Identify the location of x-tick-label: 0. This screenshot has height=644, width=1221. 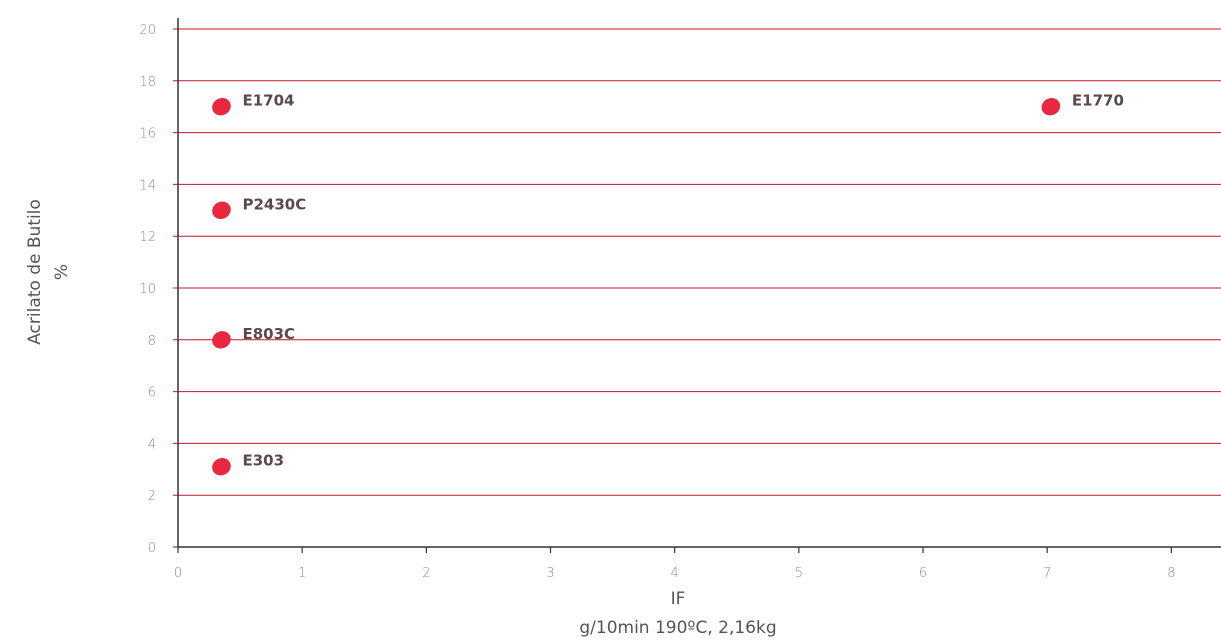
(178, 573).